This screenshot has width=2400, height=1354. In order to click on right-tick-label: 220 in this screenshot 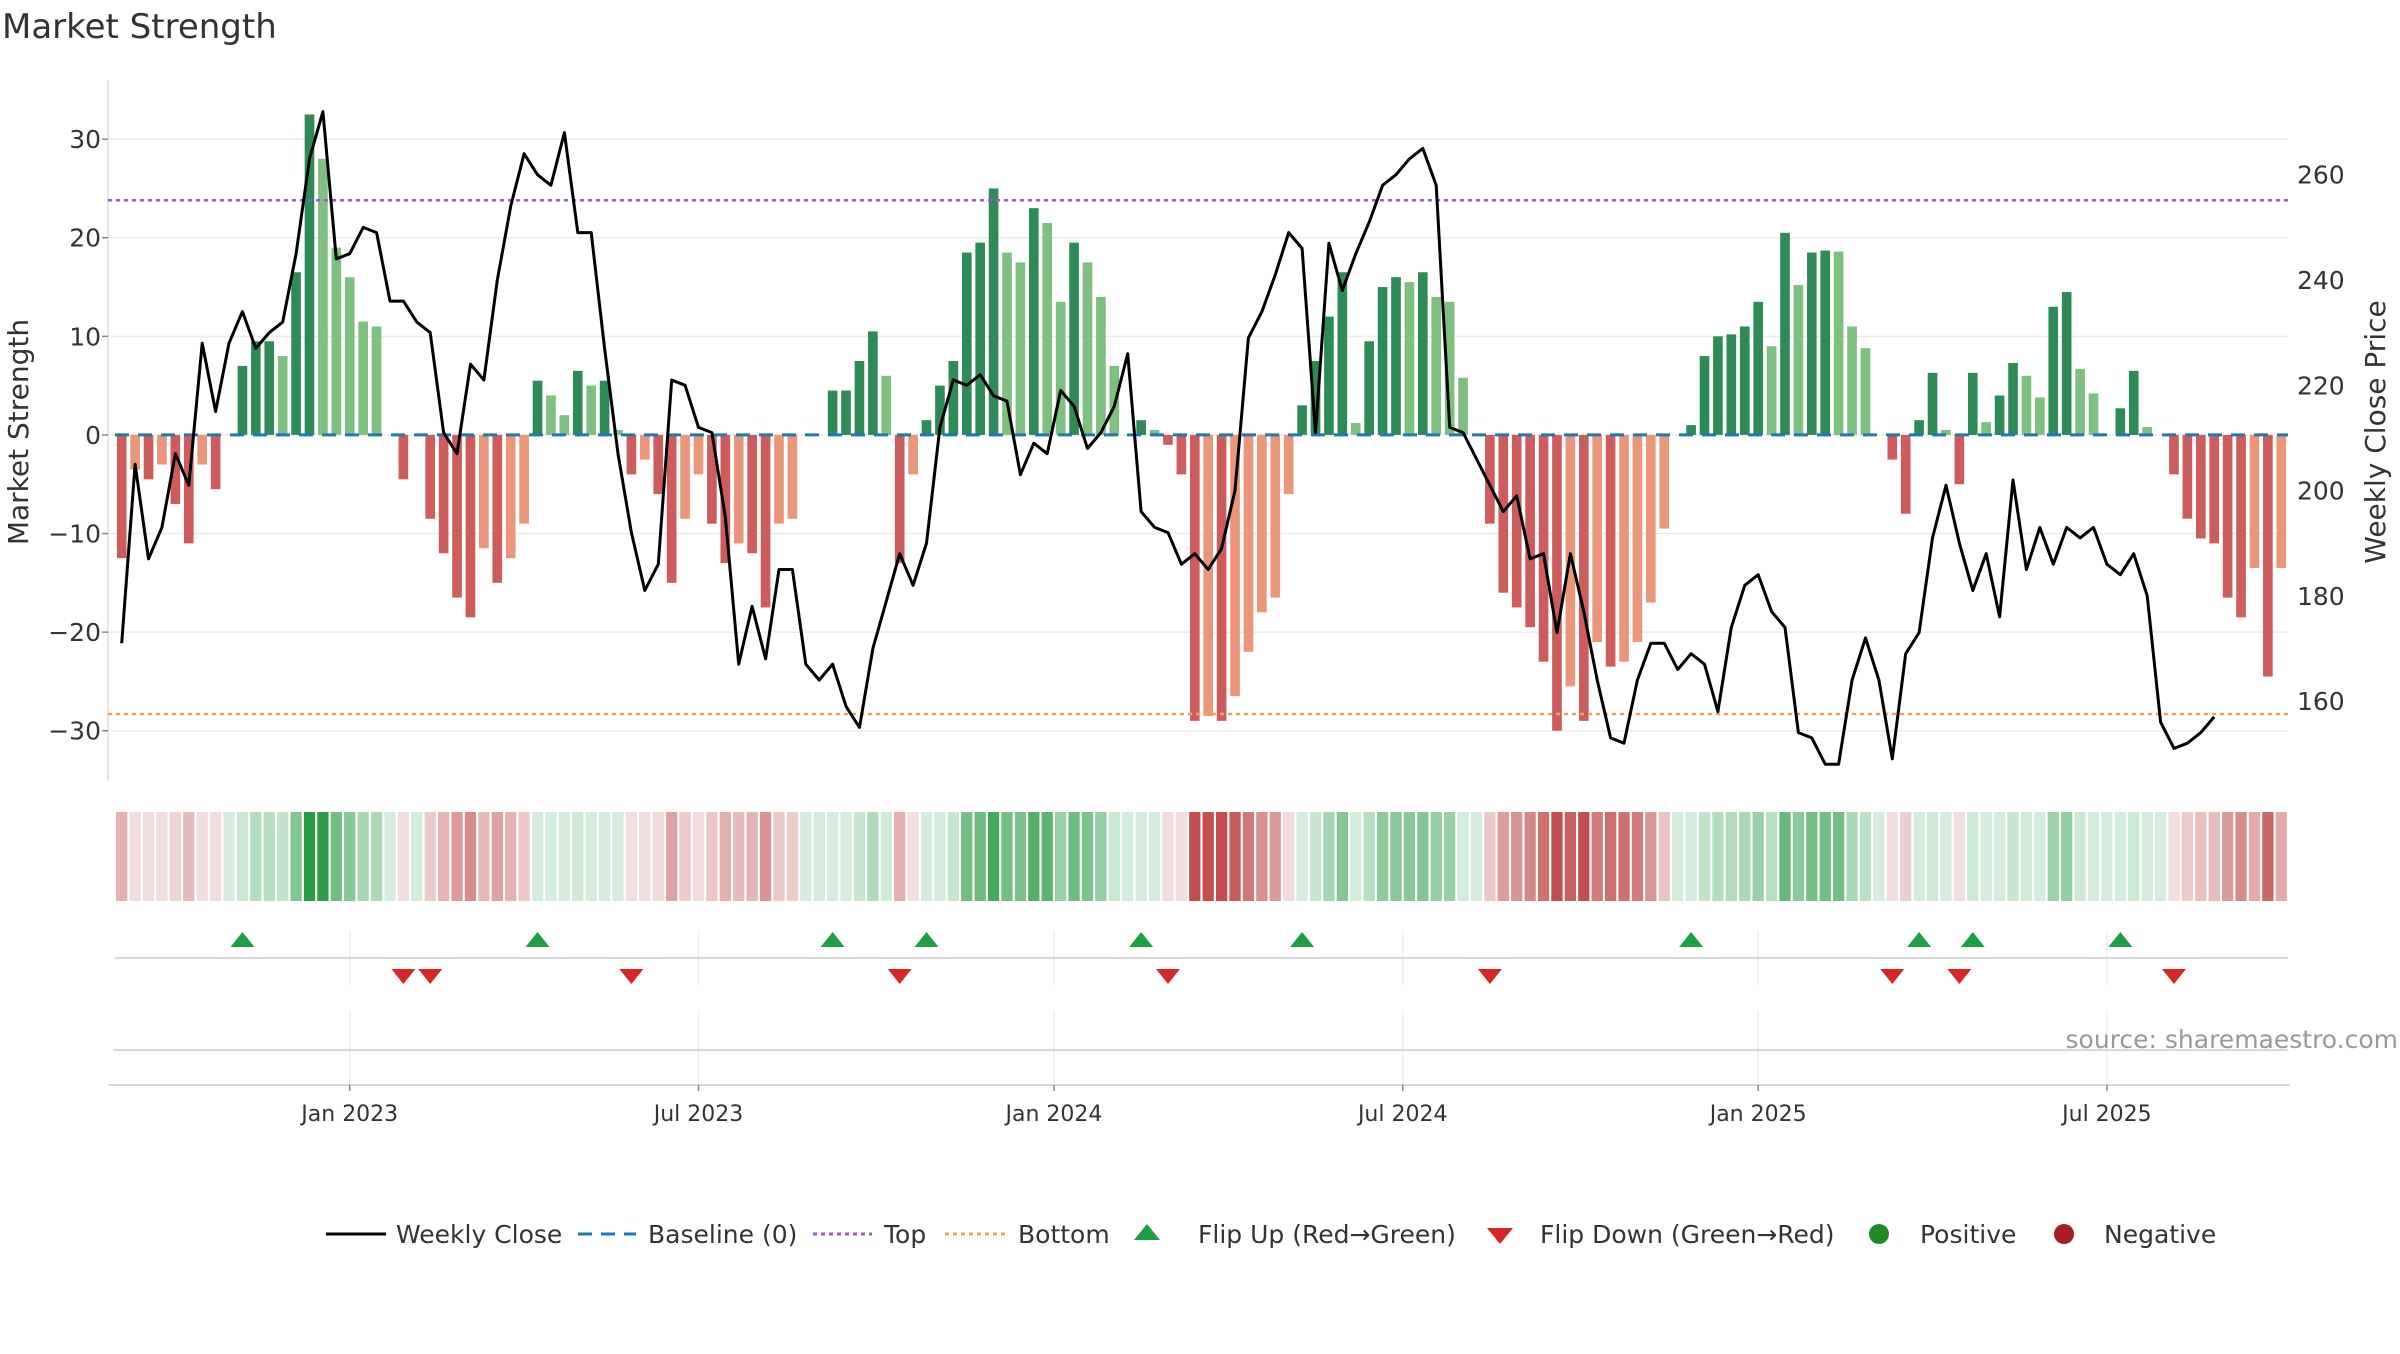, I will do `click(2321, 385)`.